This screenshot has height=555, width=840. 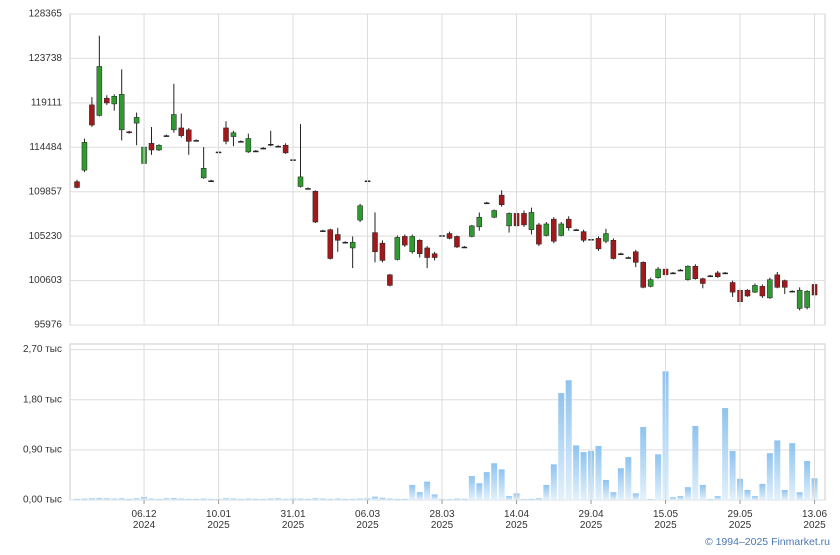 What do you see at coordinates (46, 191) in the screenshot?
I see `y-tick-label: 109857` at bounding box center [46, 191].